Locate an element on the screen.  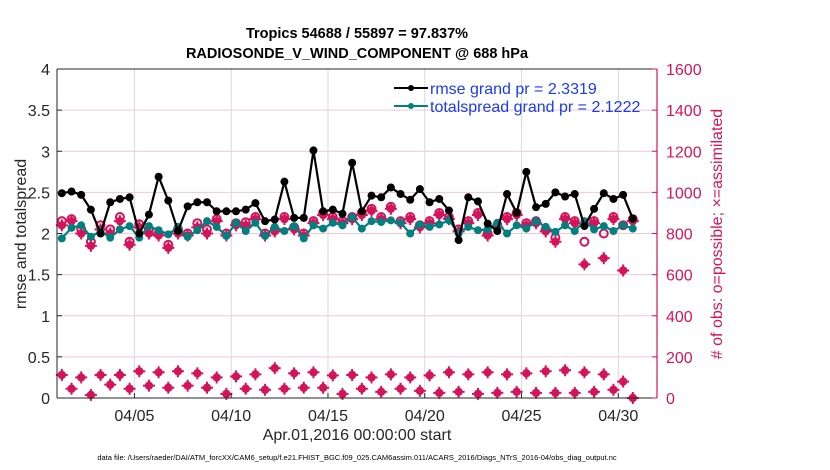
y-tick-label: 1.5 is located at coordinates (39, 276).